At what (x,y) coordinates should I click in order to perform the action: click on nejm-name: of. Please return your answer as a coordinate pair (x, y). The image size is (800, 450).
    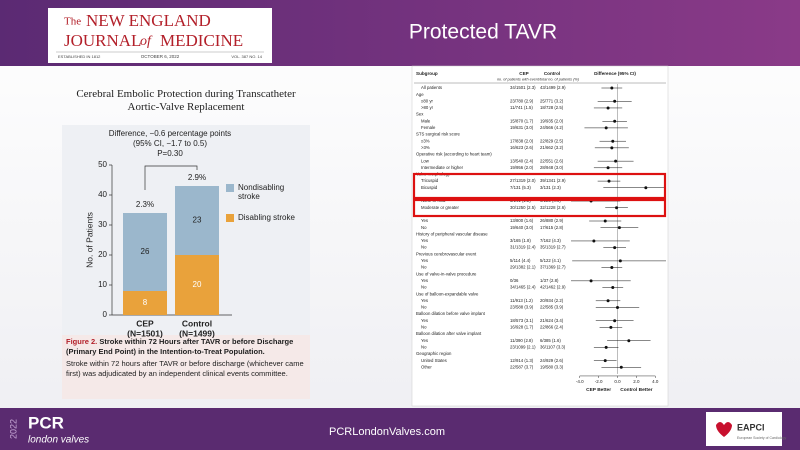
    Looking at the image, I should click on (146, 41).